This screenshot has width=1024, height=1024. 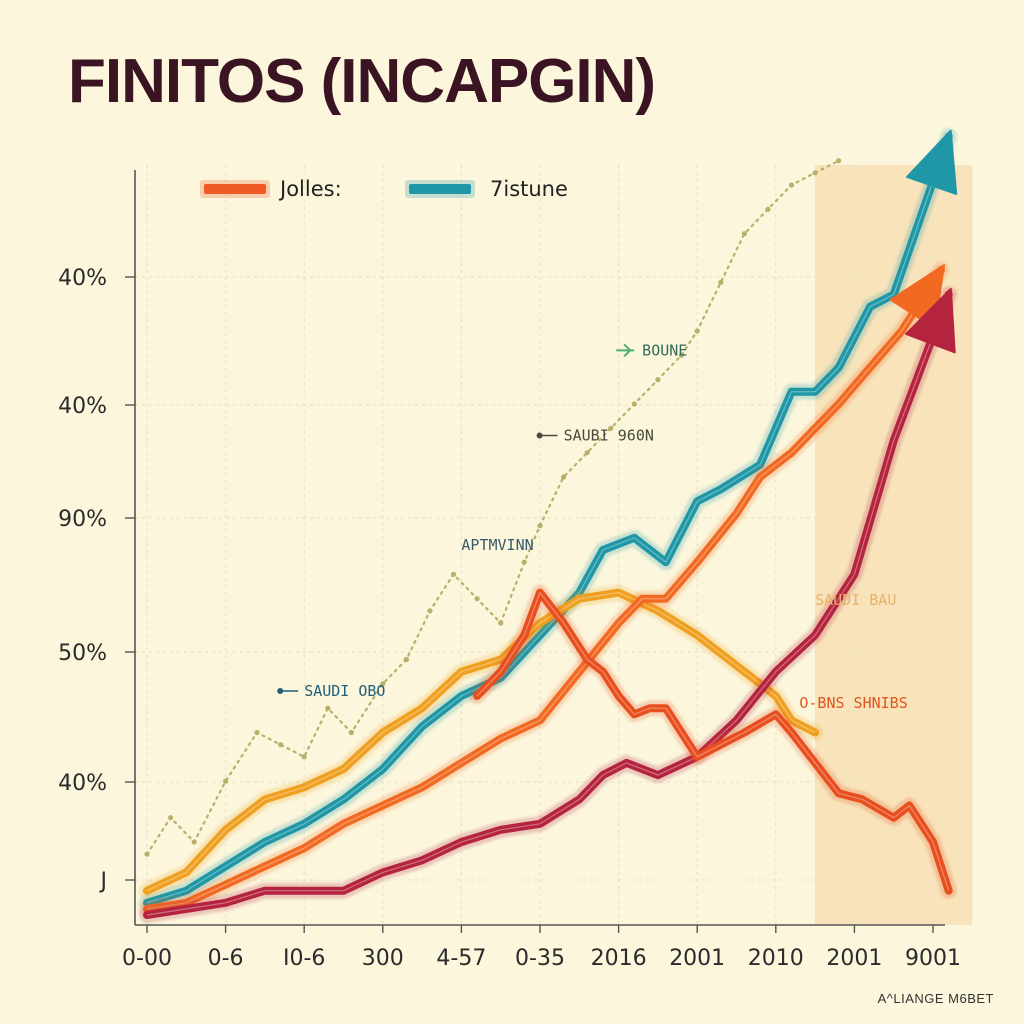 What do you see at coordinates (344, 691) in the screenshot?
I see `annotation-label: SAUDI OBO` at bounding box center [344, 691].